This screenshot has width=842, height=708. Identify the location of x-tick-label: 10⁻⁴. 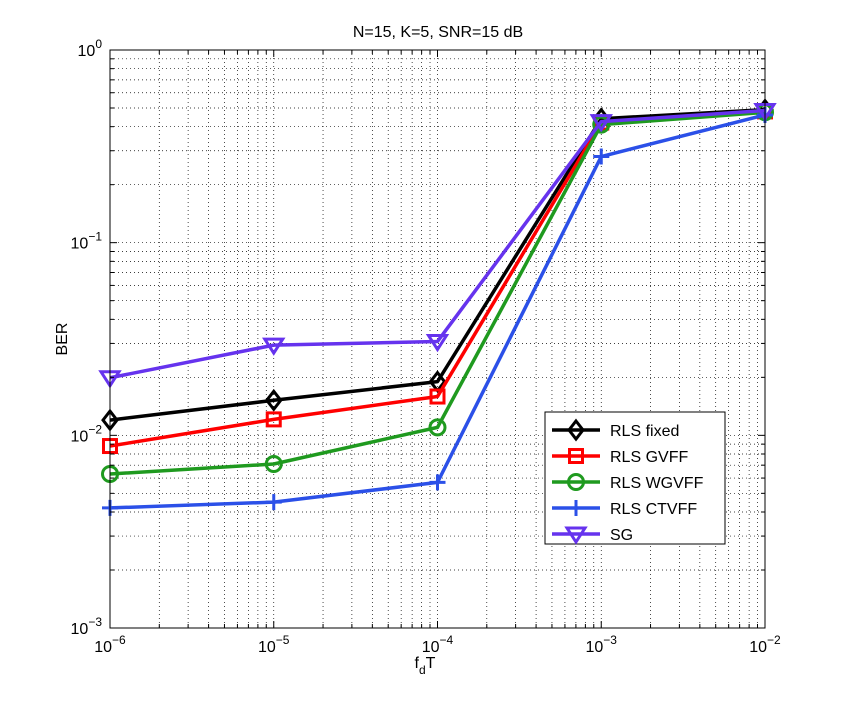
(438, 644).